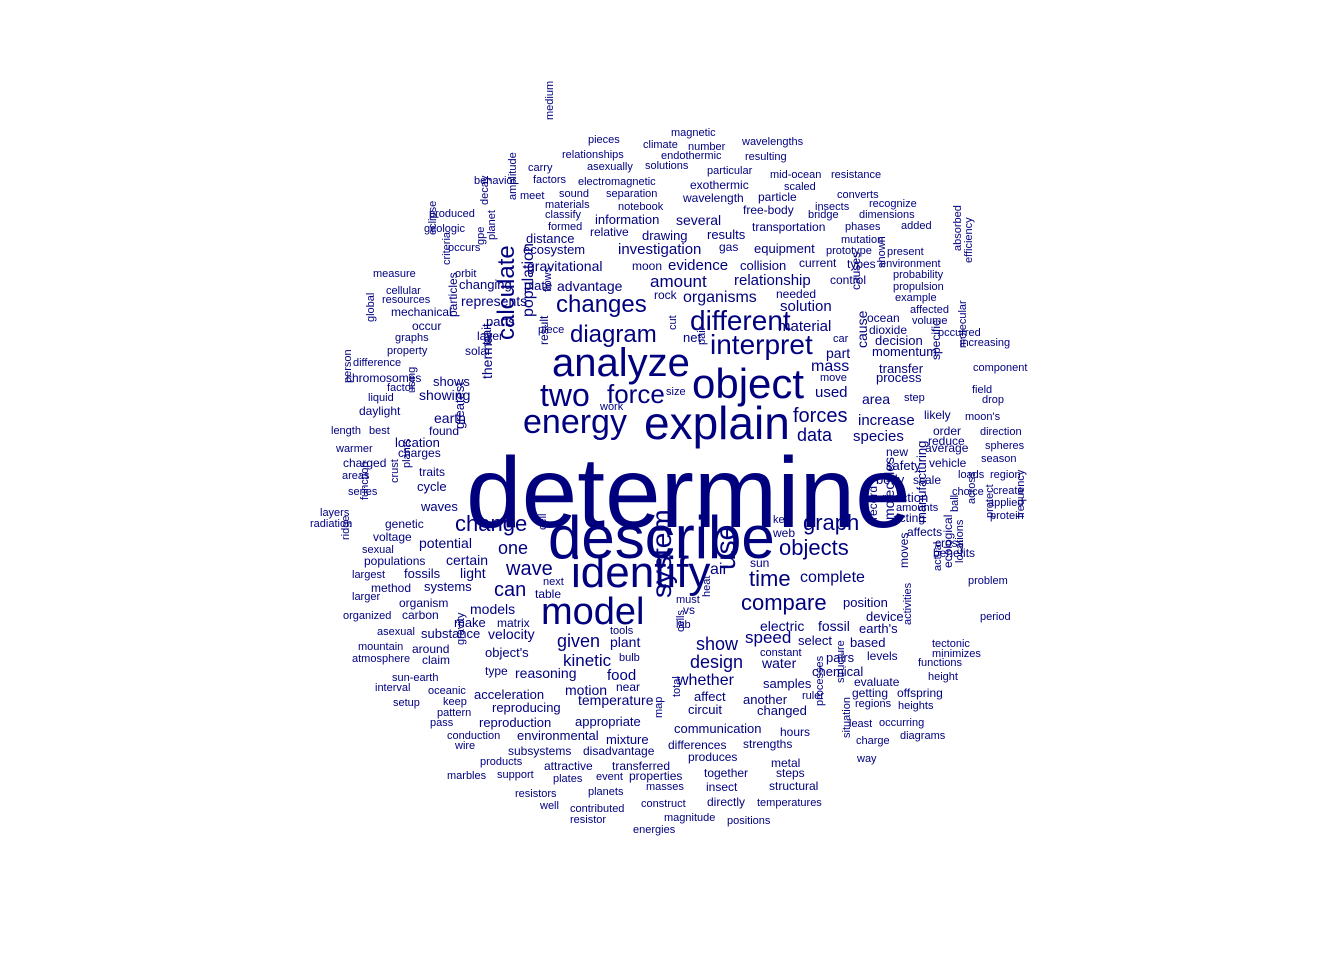 The width and height of the screenshot is (1344, 960). What do you see at coordinates (420, 615) in the screenshot?
I see `word-carbon: carbon` at bounding box center [420, 615].